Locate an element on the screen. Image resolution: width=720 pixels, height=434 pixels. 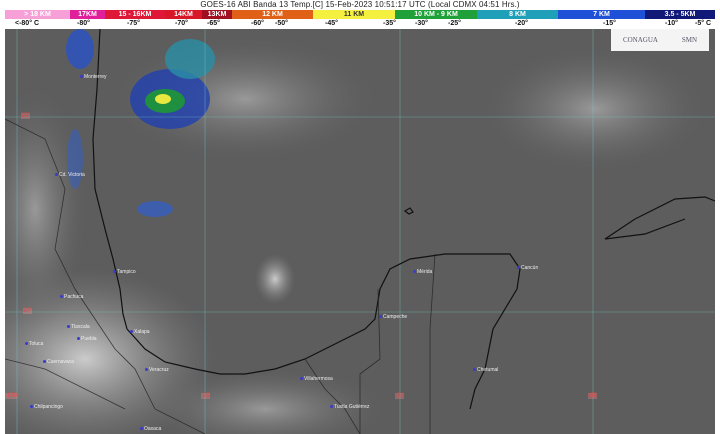
temperature-tick: -30° is located at coordinates (421, 23).